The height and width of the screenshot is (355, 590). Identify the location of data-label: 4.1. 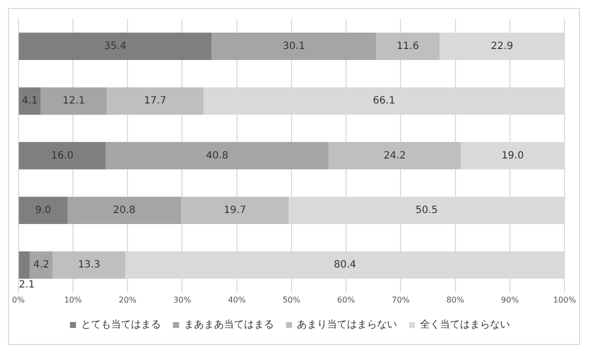
(30, 101).